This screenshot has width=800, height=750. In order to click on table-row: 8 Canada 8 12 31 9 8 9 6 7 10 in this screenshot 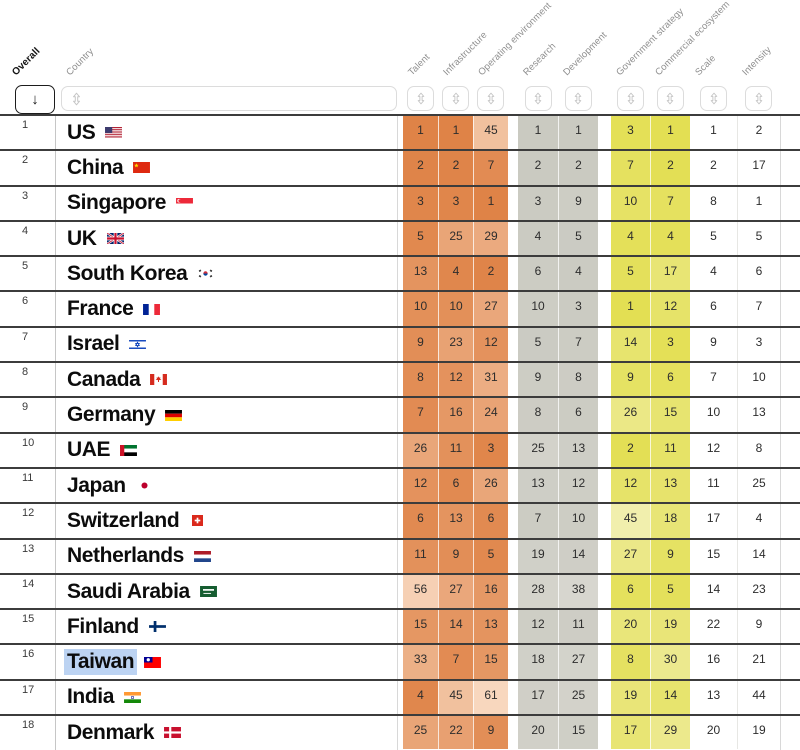, I will do `click(400, 379)`.